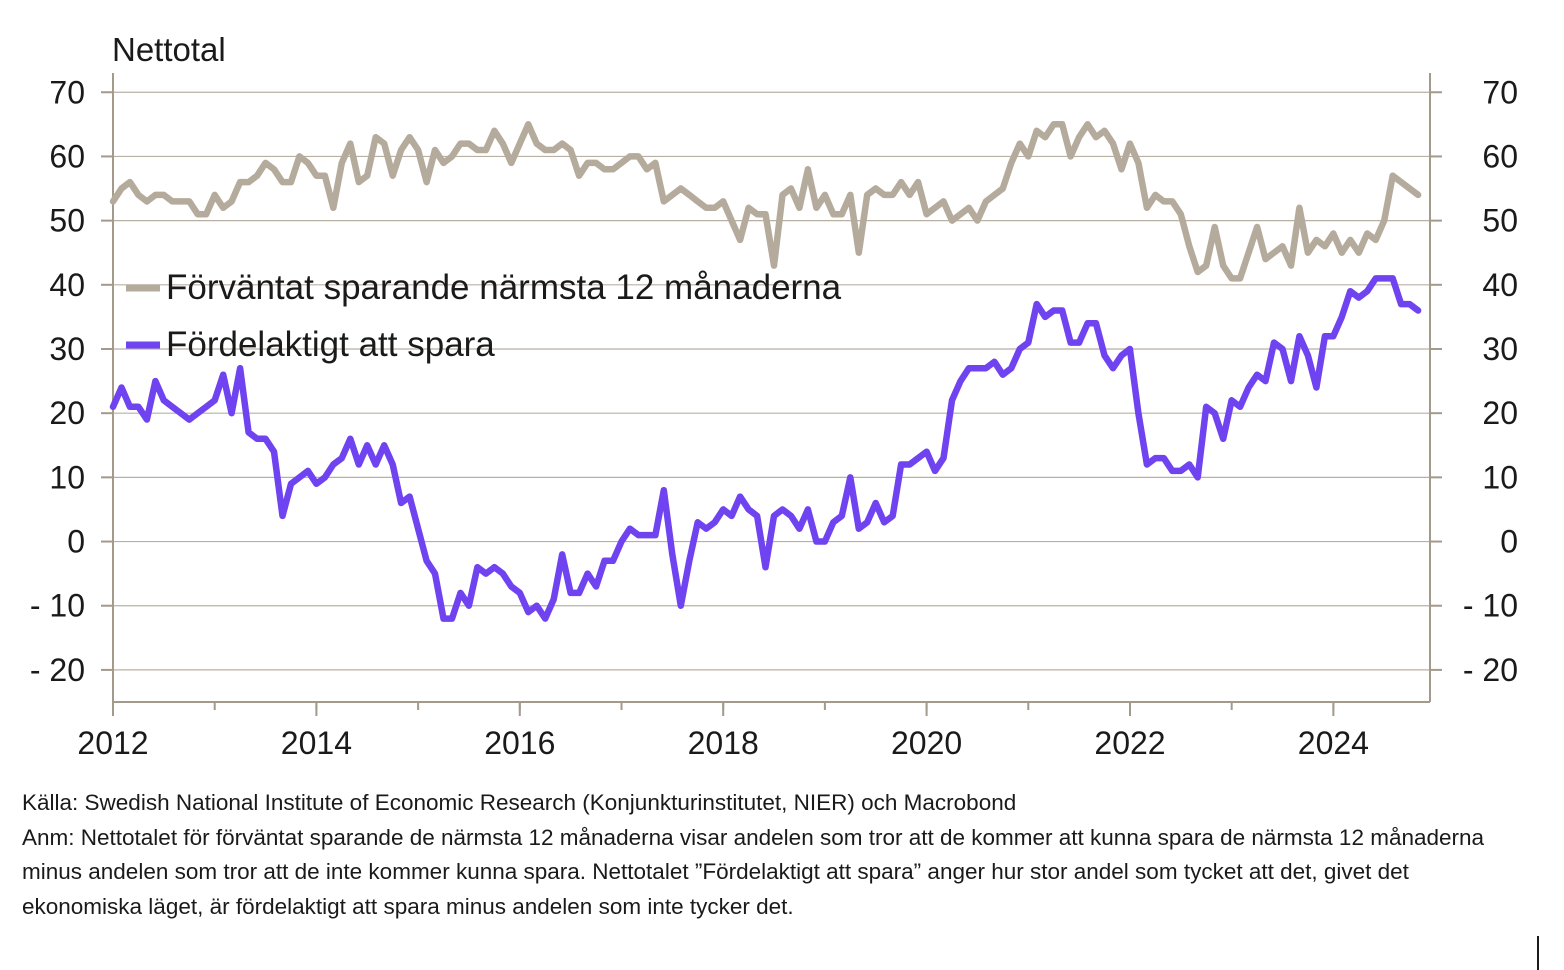  Describe the element at coordinates (1500, 477) in the screenshot. I see `y-tick-label-right: 10` at that location.